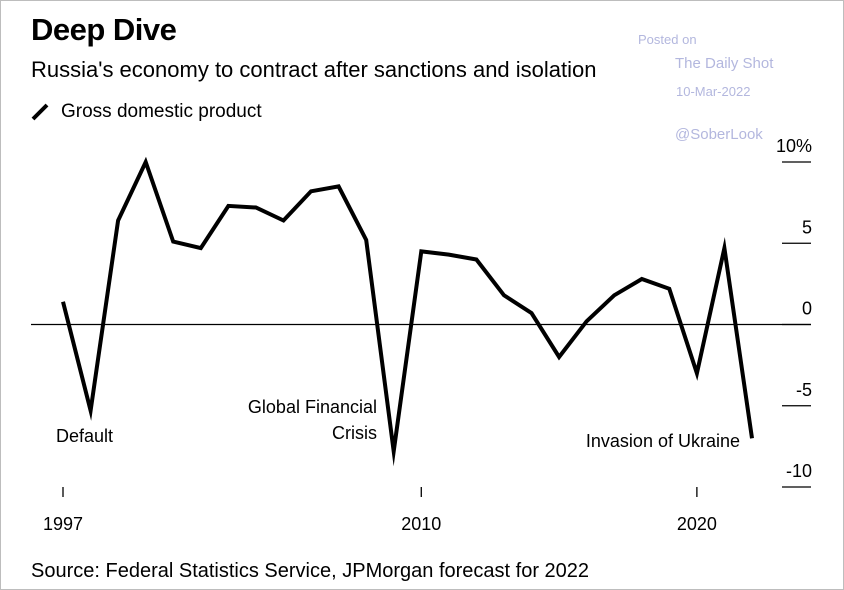  Describe the element at coordinates (421, 524) in the screenshot. I see `x-tick-label: 2010` at that location.